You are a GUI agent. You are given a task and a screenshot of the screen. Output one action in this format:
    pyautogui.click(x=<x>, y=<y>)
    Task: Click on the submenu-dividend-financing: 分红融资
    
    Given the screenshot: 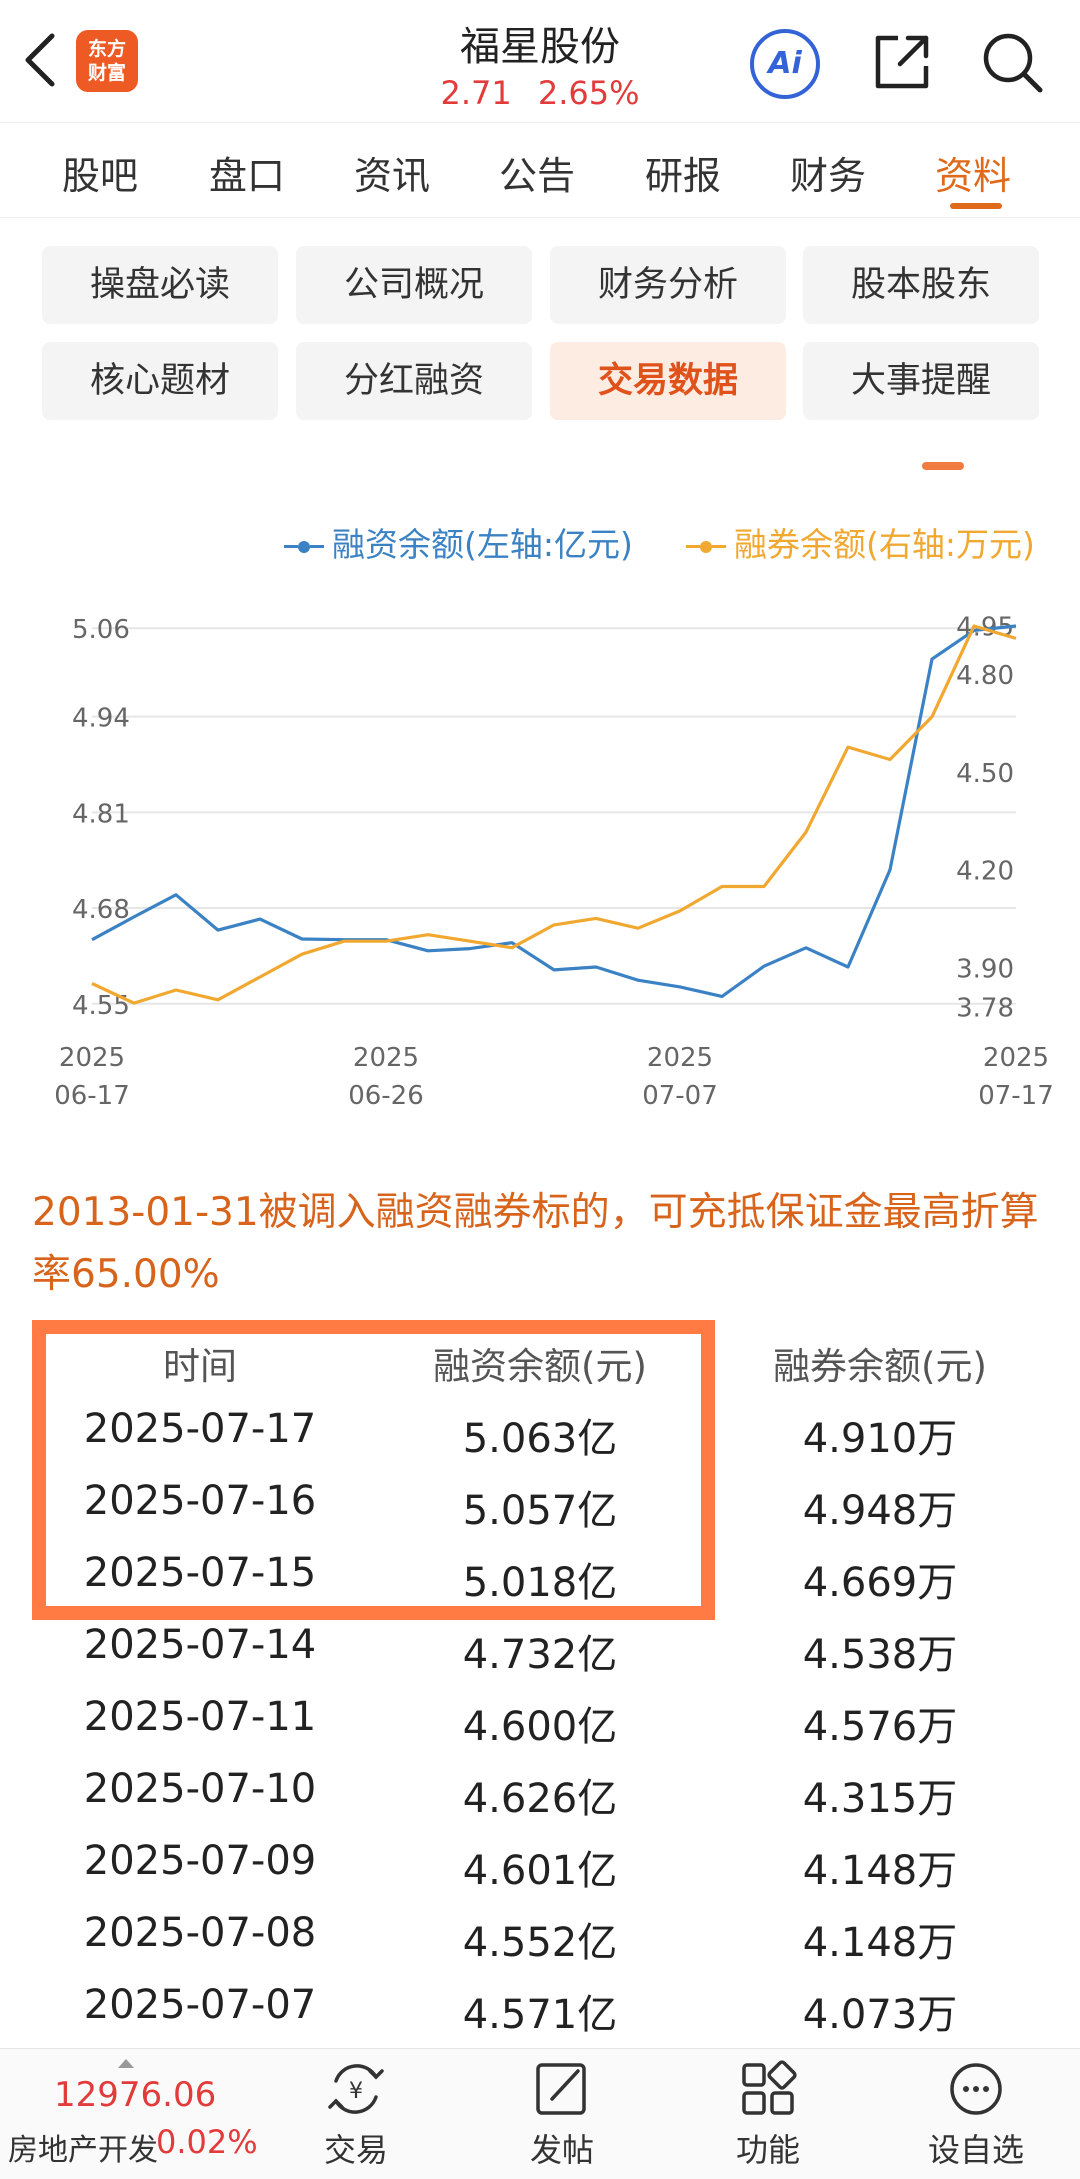 What is the action you would take?
    pyautogui.click(x=414, y=381)
    